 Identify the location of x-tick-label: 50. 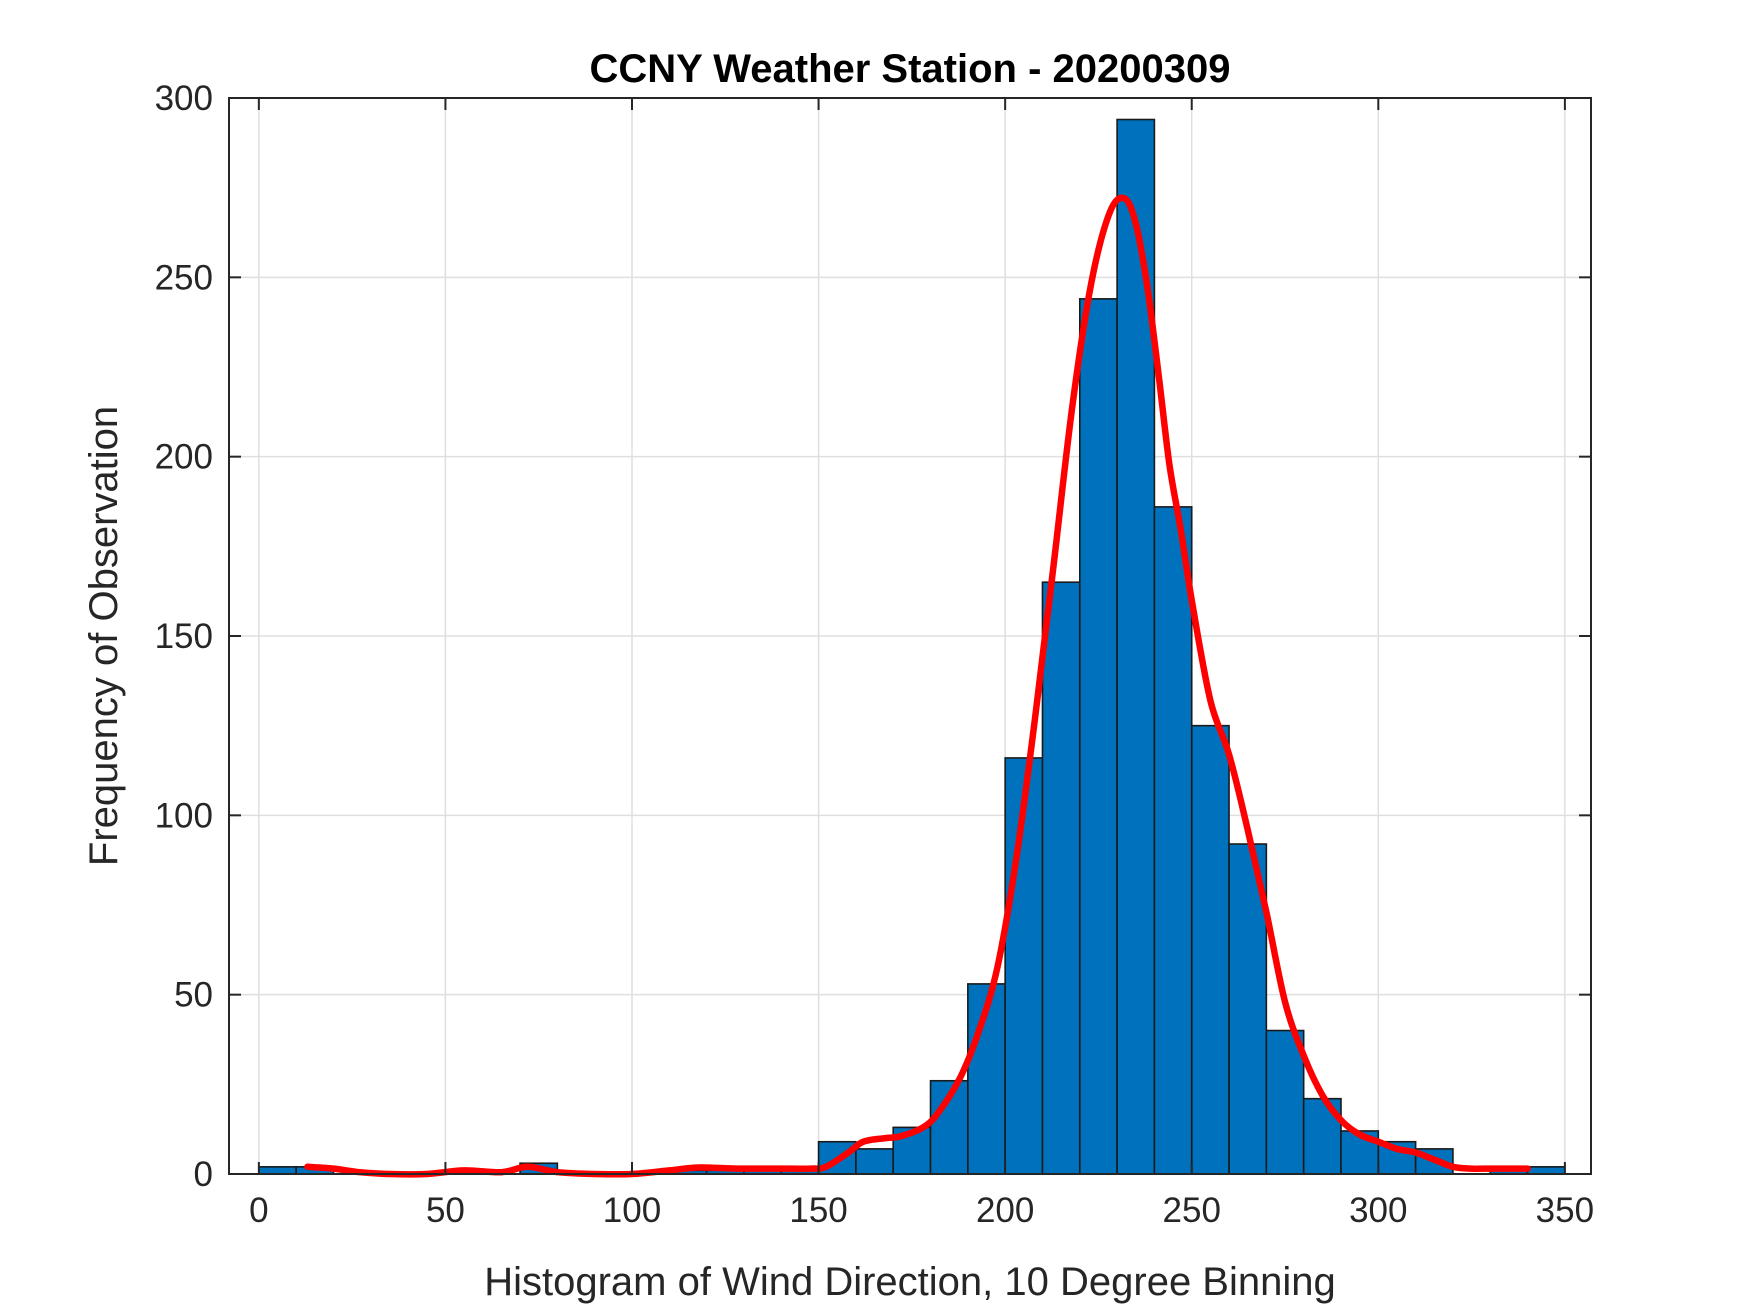
(445, 1210).